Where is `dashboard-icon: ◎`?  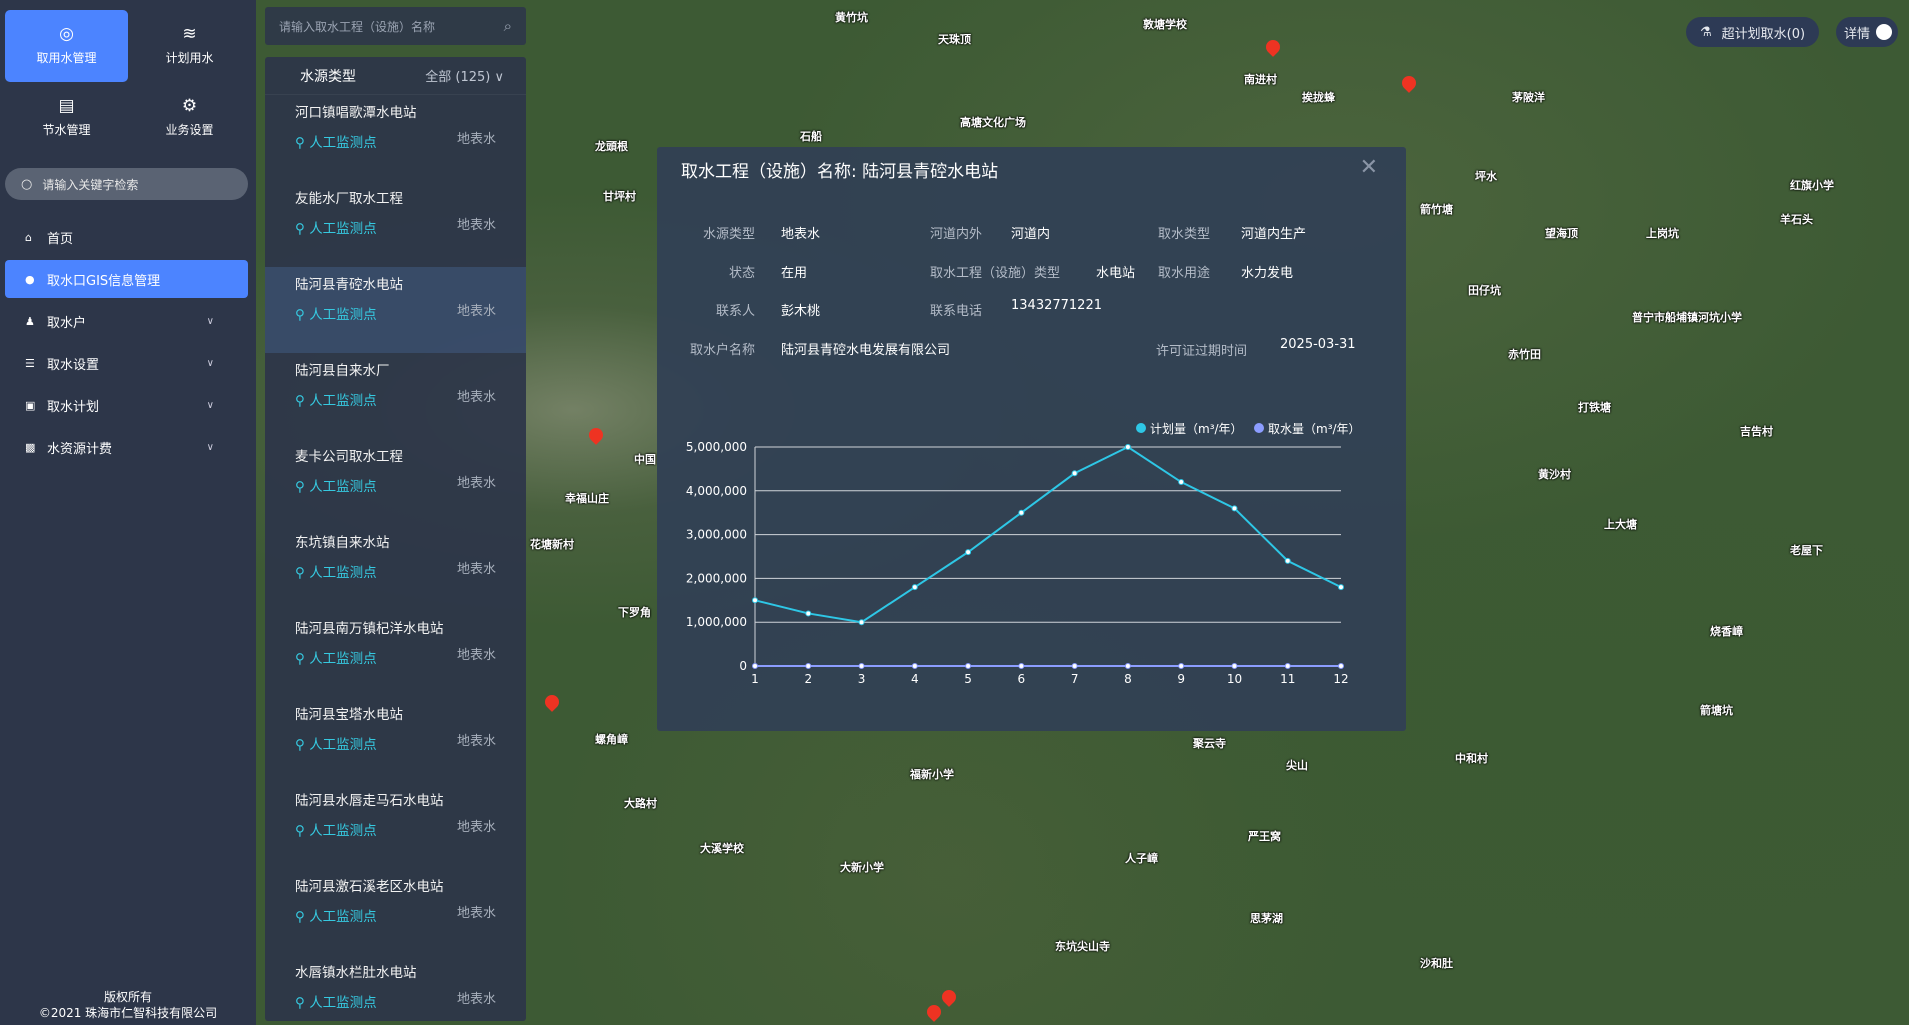
dashboard-icon: ◎ is located at coordinates (66, 34).